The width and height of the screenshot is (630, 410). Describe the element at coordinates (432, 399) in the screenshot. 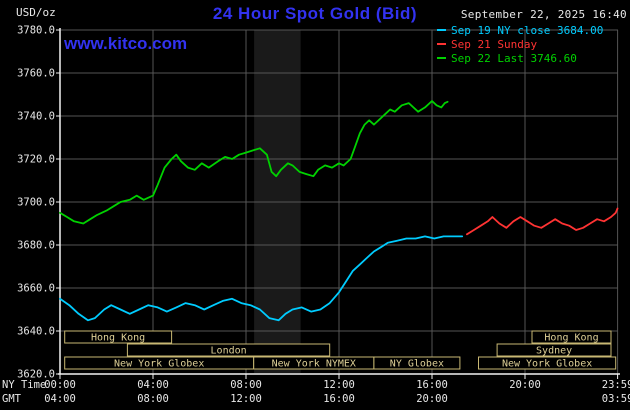

I see `x-tick-label-gmt: 20:00` at that location.